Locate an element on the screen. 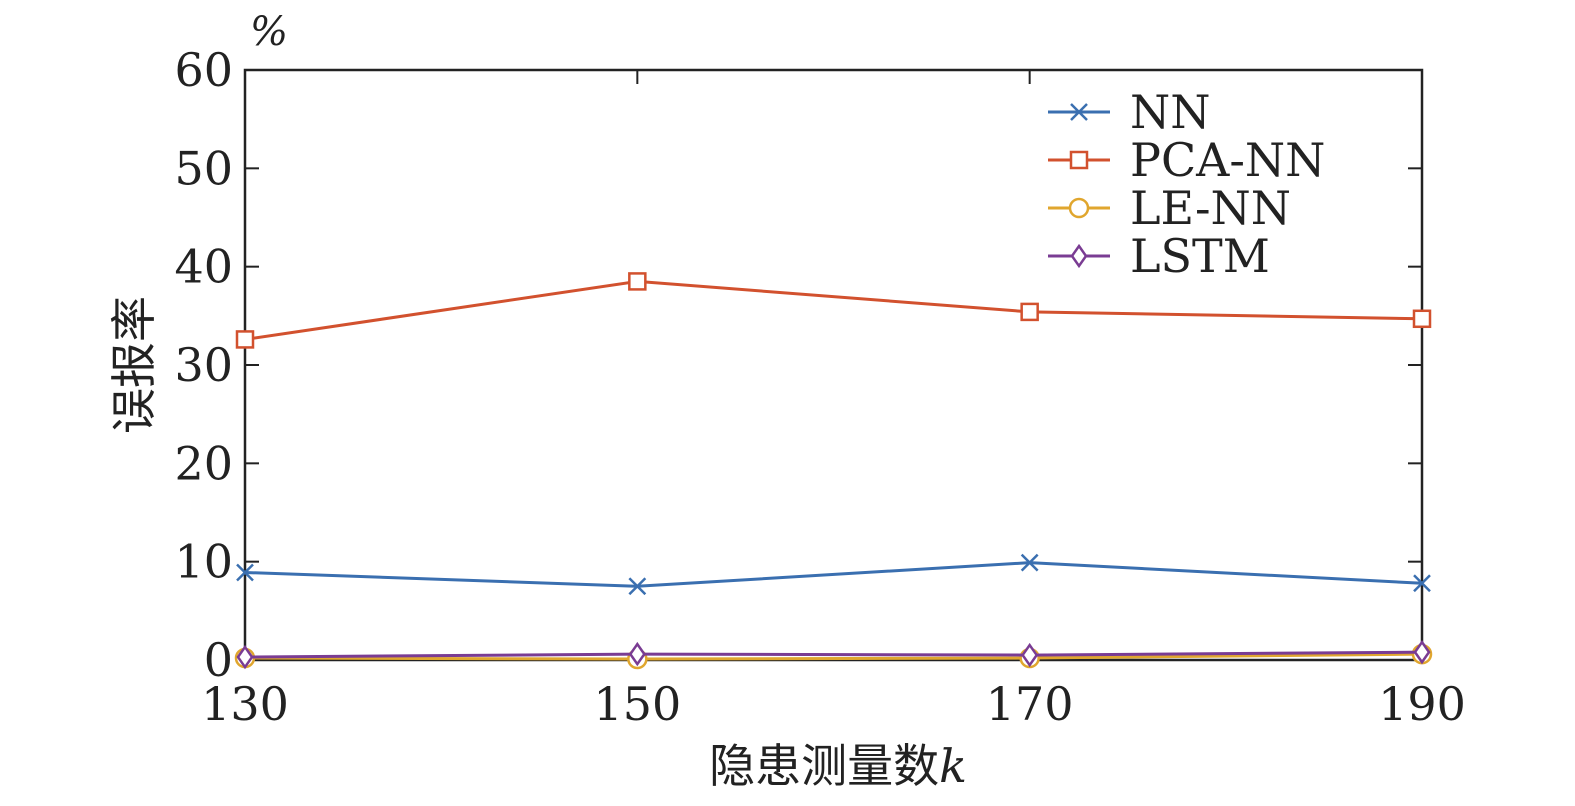  legend-item: PCA-NN is located at coordinates (1186, 160).